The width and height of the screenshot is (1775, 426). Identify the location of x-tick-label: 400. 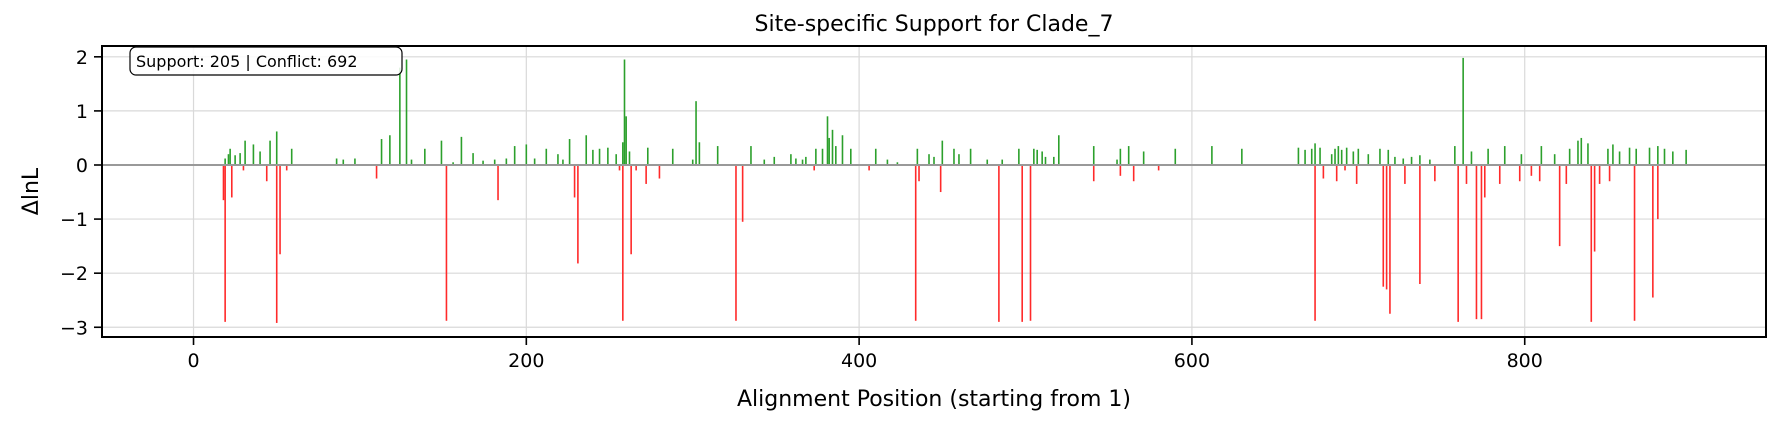
(859, 361).